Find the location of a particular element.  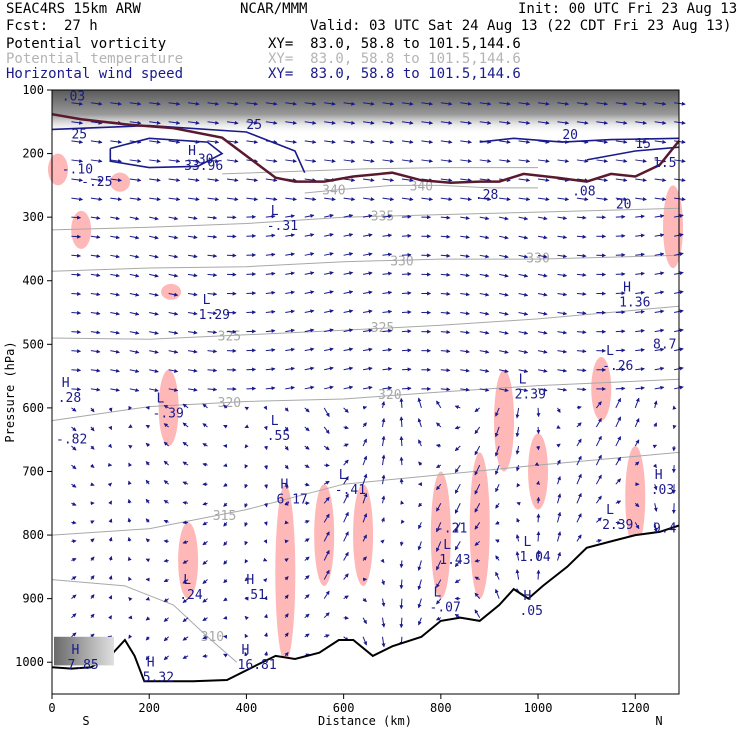

extremum-type: H is located at coordinates (284, 485).